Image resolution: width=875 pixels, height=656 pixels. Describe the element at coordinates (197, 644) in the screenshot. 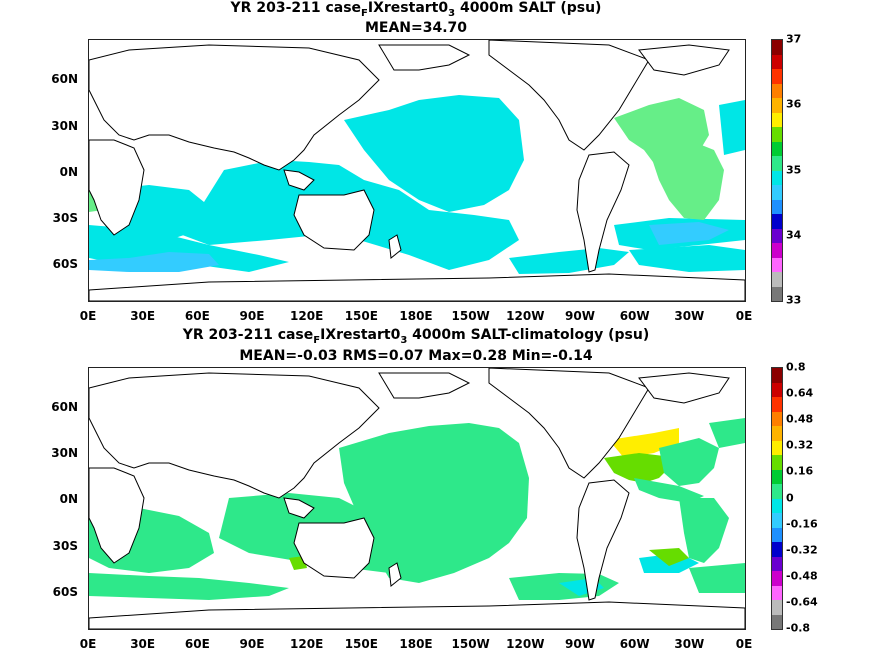

I see `panel2-lon-label: 60E` at that location.